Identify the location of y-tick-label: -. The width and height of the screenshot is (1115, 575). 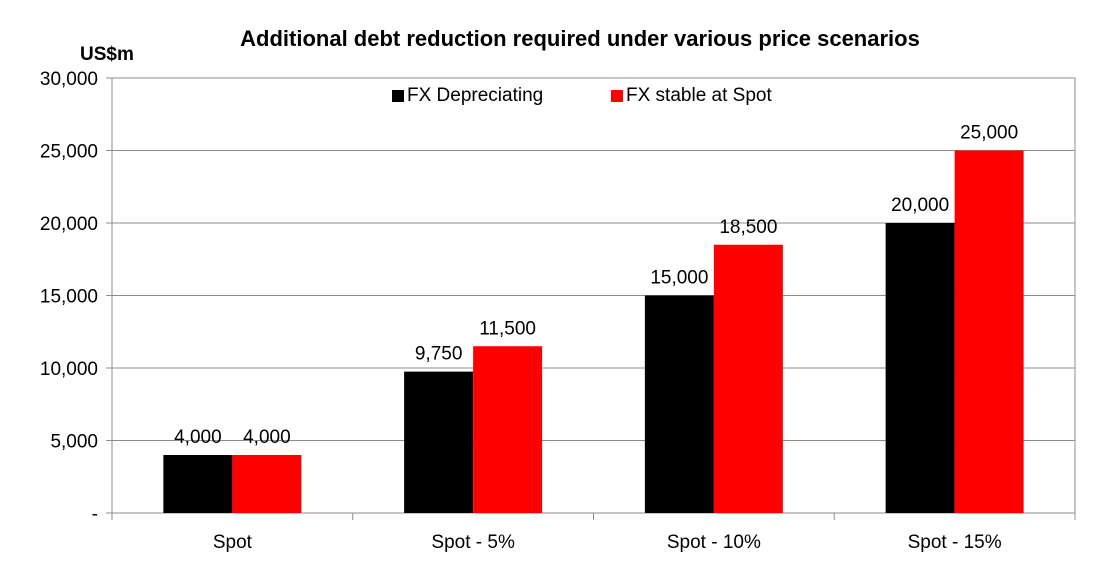
(95, 514).